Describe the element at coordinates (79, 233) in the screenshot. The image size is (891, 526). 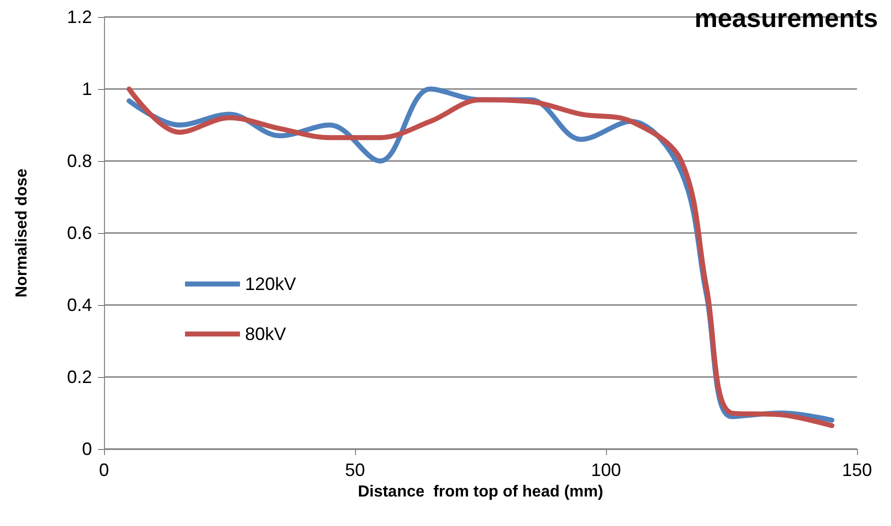
I see `y-tick-label: 0.6` at that location.